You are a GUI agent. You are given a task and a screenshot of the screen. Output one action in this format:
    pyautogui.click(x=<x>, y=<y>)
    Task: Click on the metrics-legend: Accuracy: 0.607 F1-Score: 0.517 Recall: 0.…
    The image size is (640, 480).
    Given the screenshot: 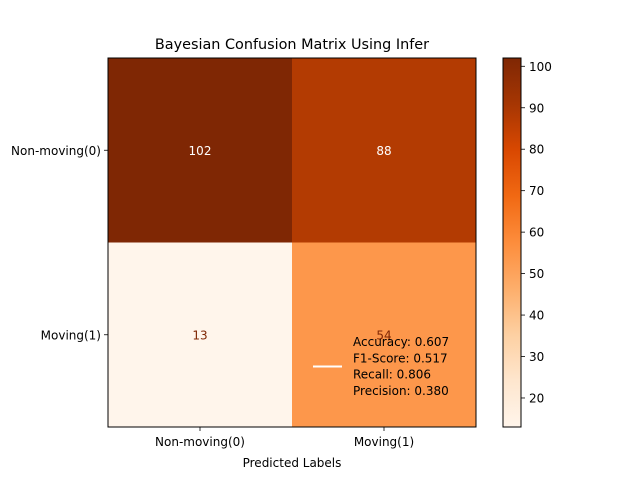 What is the action you would take?
    pyautogui.click(x=381, y=366)
    